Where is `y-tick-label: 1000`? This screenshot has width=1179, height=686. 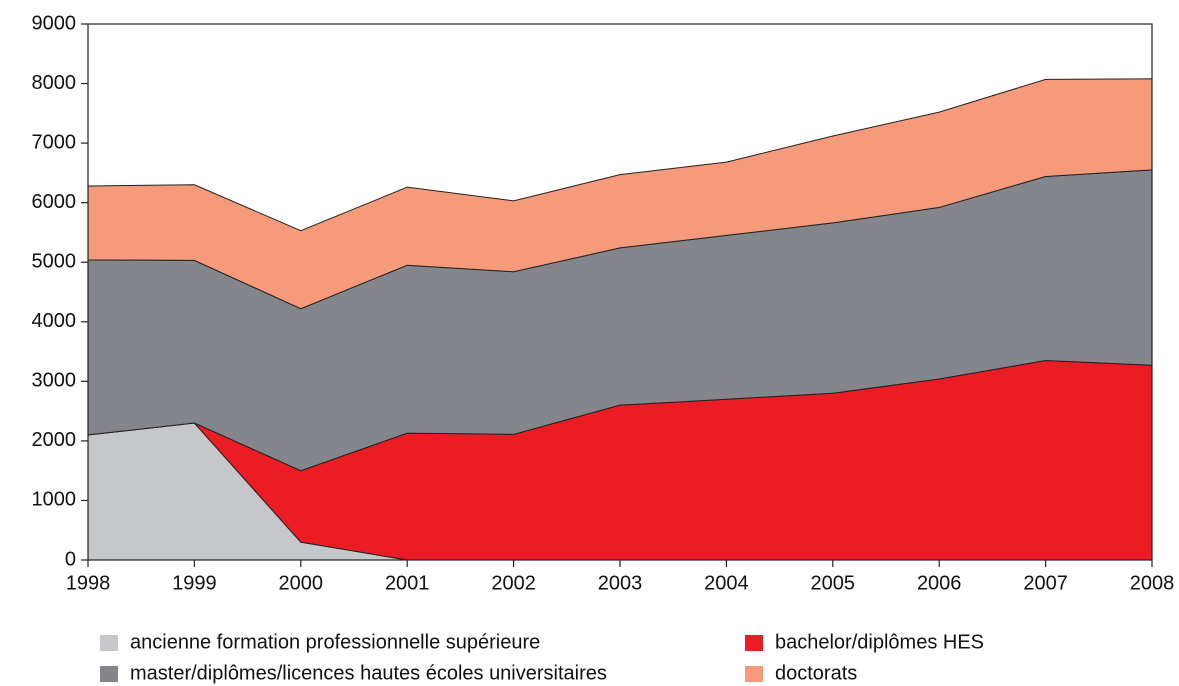 y-tick-label: 1000 is located at coordinates (54, 500).